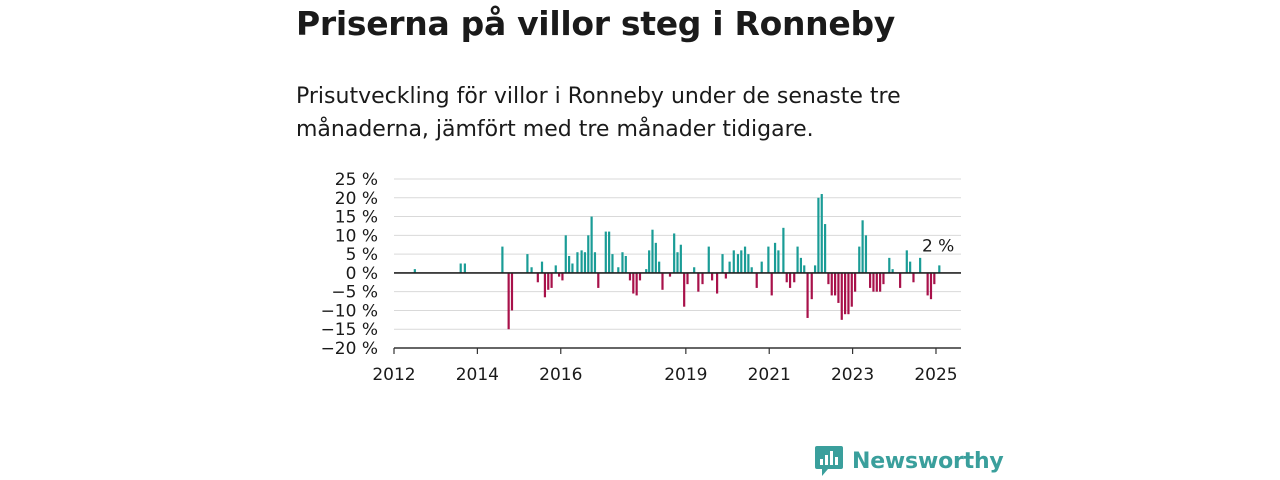 The image size is (1280, 480). I want to click on x-tick-label: 2019, so click(685, 375).